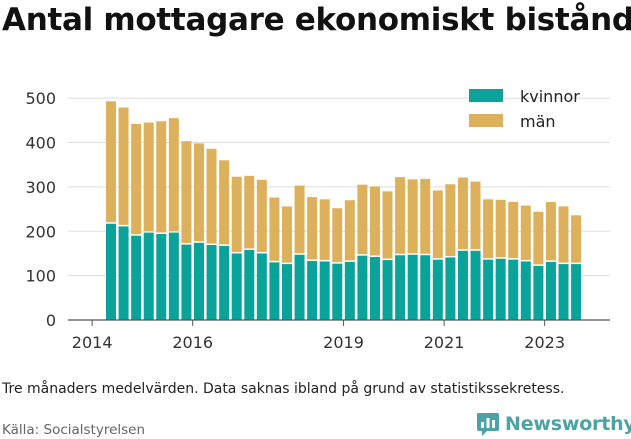 The image size is (631, 439). Describe the element at coordinates (40, 143) in the screenshot. I see `y-tick-label: 400` at that location.